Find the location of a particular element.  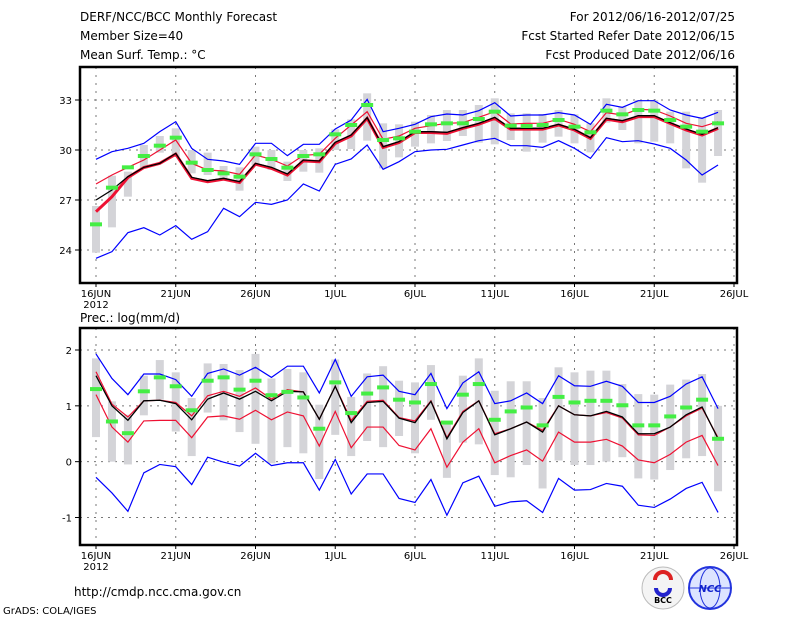

forecast-started: Fcst Started Refer Date 2012/06/15 is located at coordinates (628, 36).